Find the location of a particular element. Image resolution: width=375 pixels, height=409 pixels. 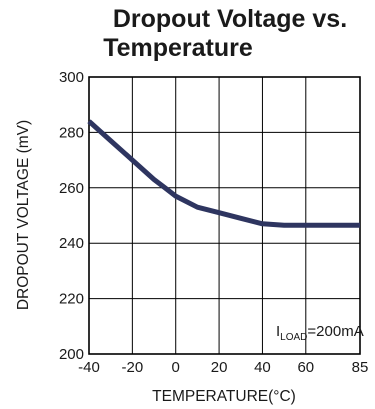

load-annotation-suffix: =200mA is located at coordinates (335, 331).